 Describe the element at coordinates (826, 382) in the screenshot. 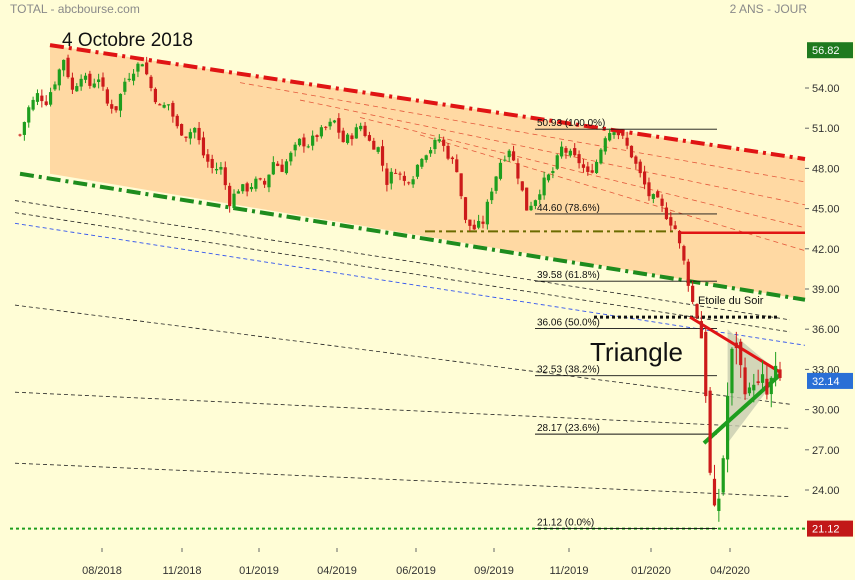

I see `price-badge-label-current: 32.14` at that location.